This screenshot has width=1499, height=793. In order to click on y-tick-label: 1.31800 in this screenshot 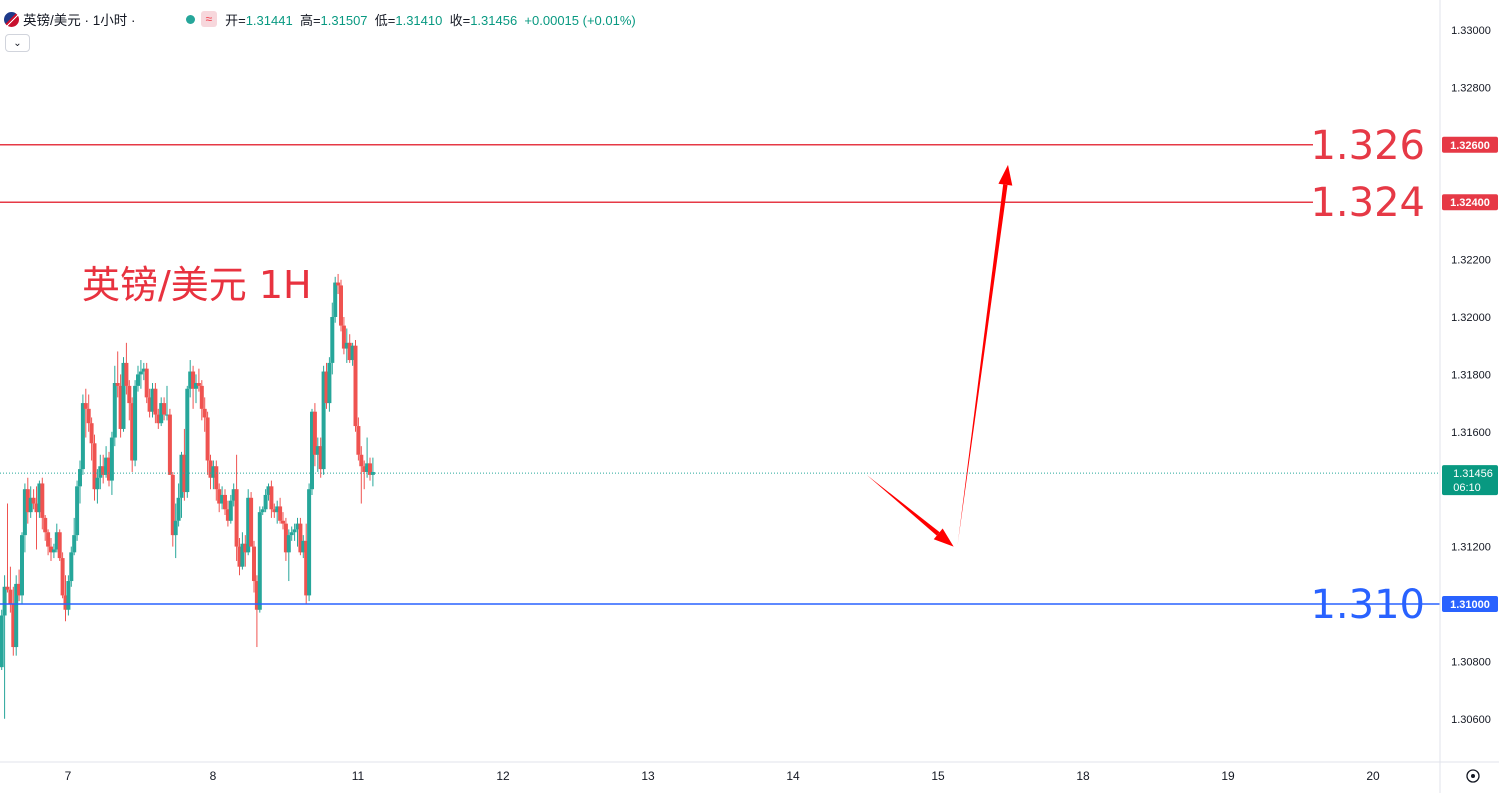, I will do `click(1471, 375)`.